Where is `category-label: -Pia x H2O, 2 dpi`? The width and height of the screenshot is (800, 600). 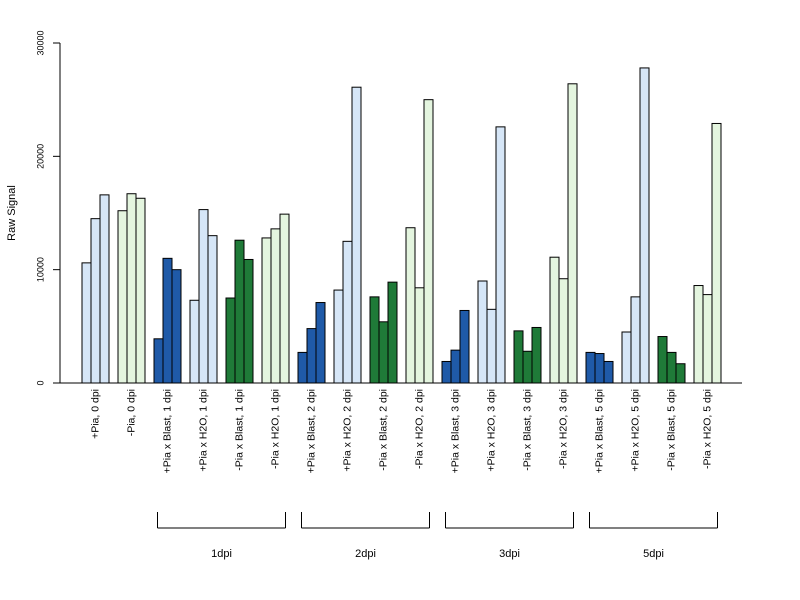 category-label: -Pia x H2O, 2 dpi is located at coordinates (419, 429).